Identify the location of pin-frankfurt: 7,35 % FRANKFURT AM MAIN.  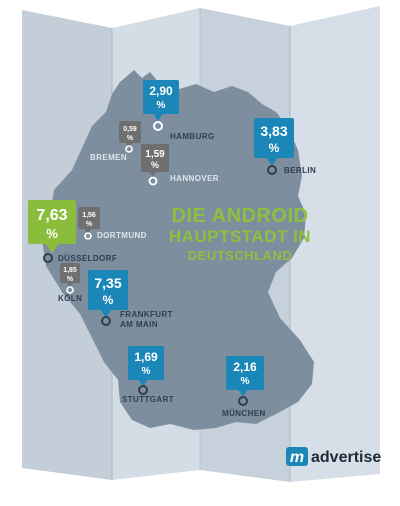
(130, 299).